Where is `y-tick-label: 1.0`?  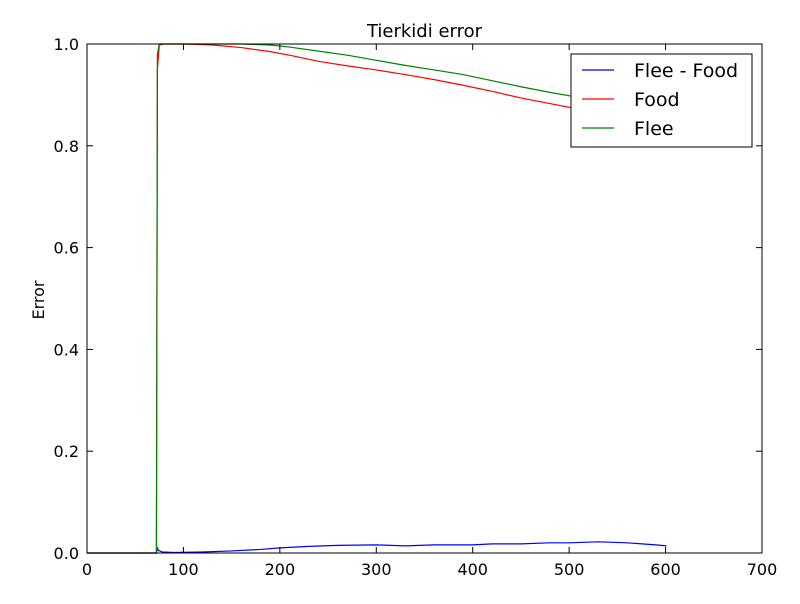
y-tick-label: 1.0 is located at coordinates (66, 44).